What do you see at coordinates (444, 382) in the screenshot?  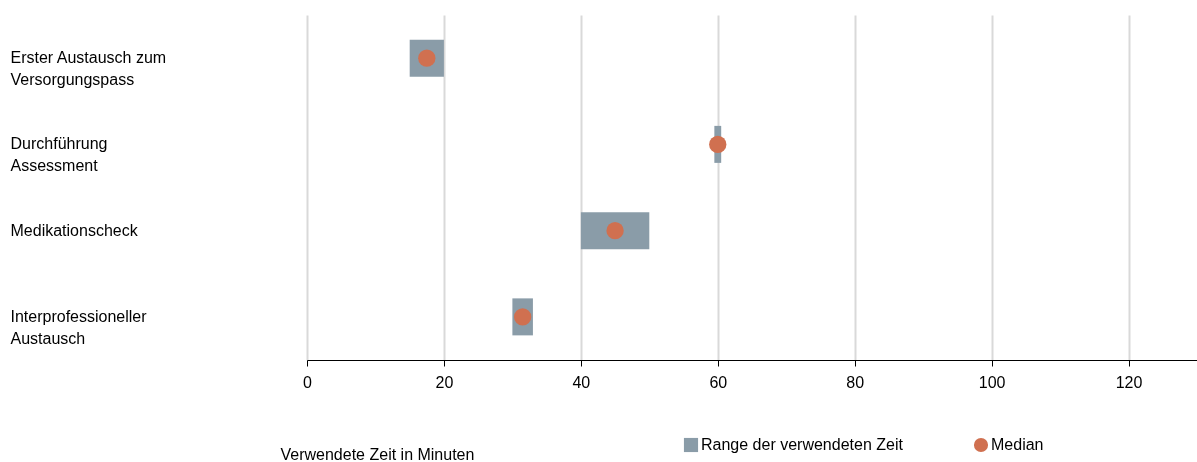 I see `x-tick-label: 20` at bounding box center [444, 382].